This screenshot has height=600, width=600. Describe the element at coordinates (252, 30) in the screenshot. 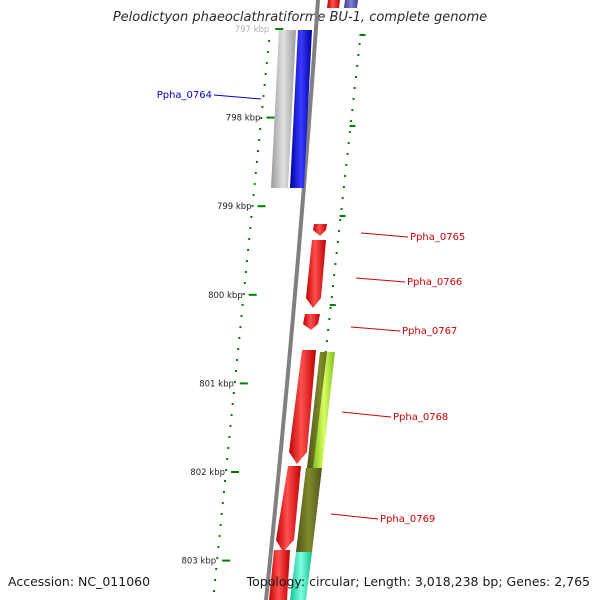

I see `tick-label: 797 kbp` at that location.